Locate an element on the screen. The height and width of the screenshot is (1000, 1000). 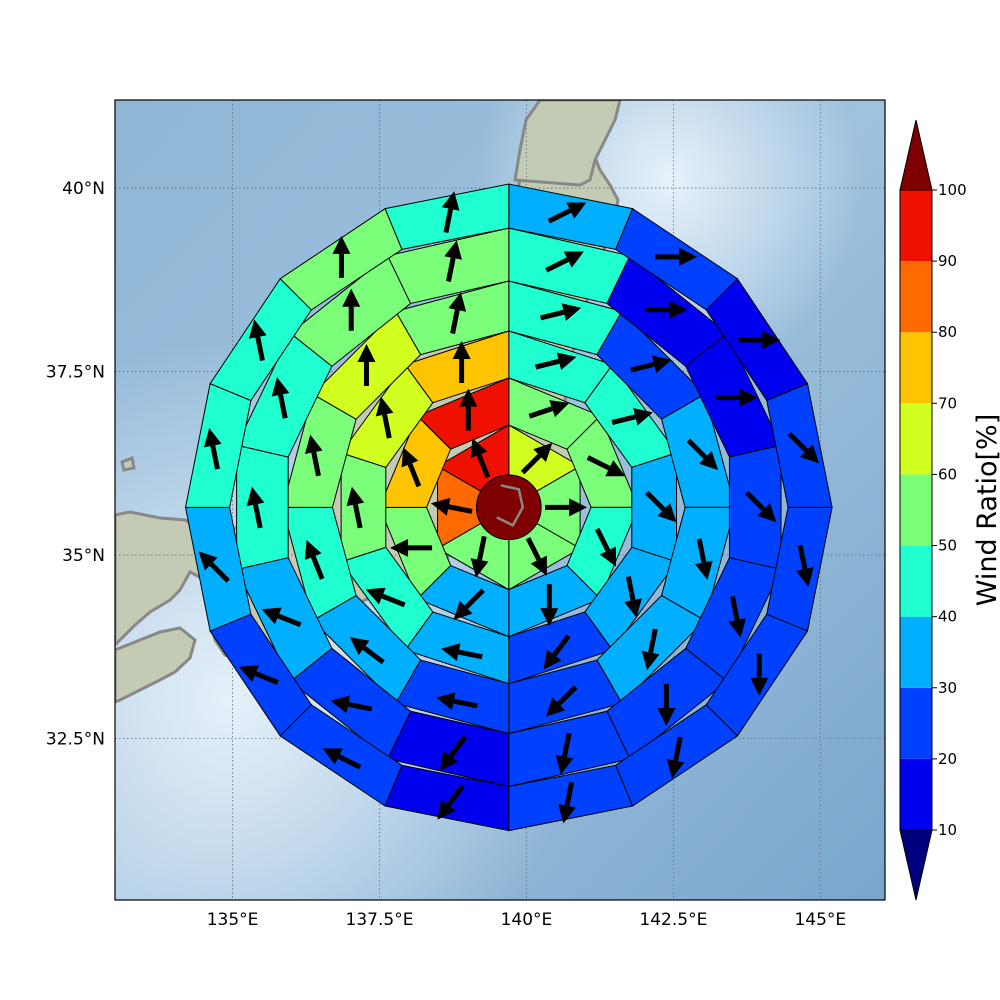
colorbar-tick-label: 70 is located at coordinates (947, 403).